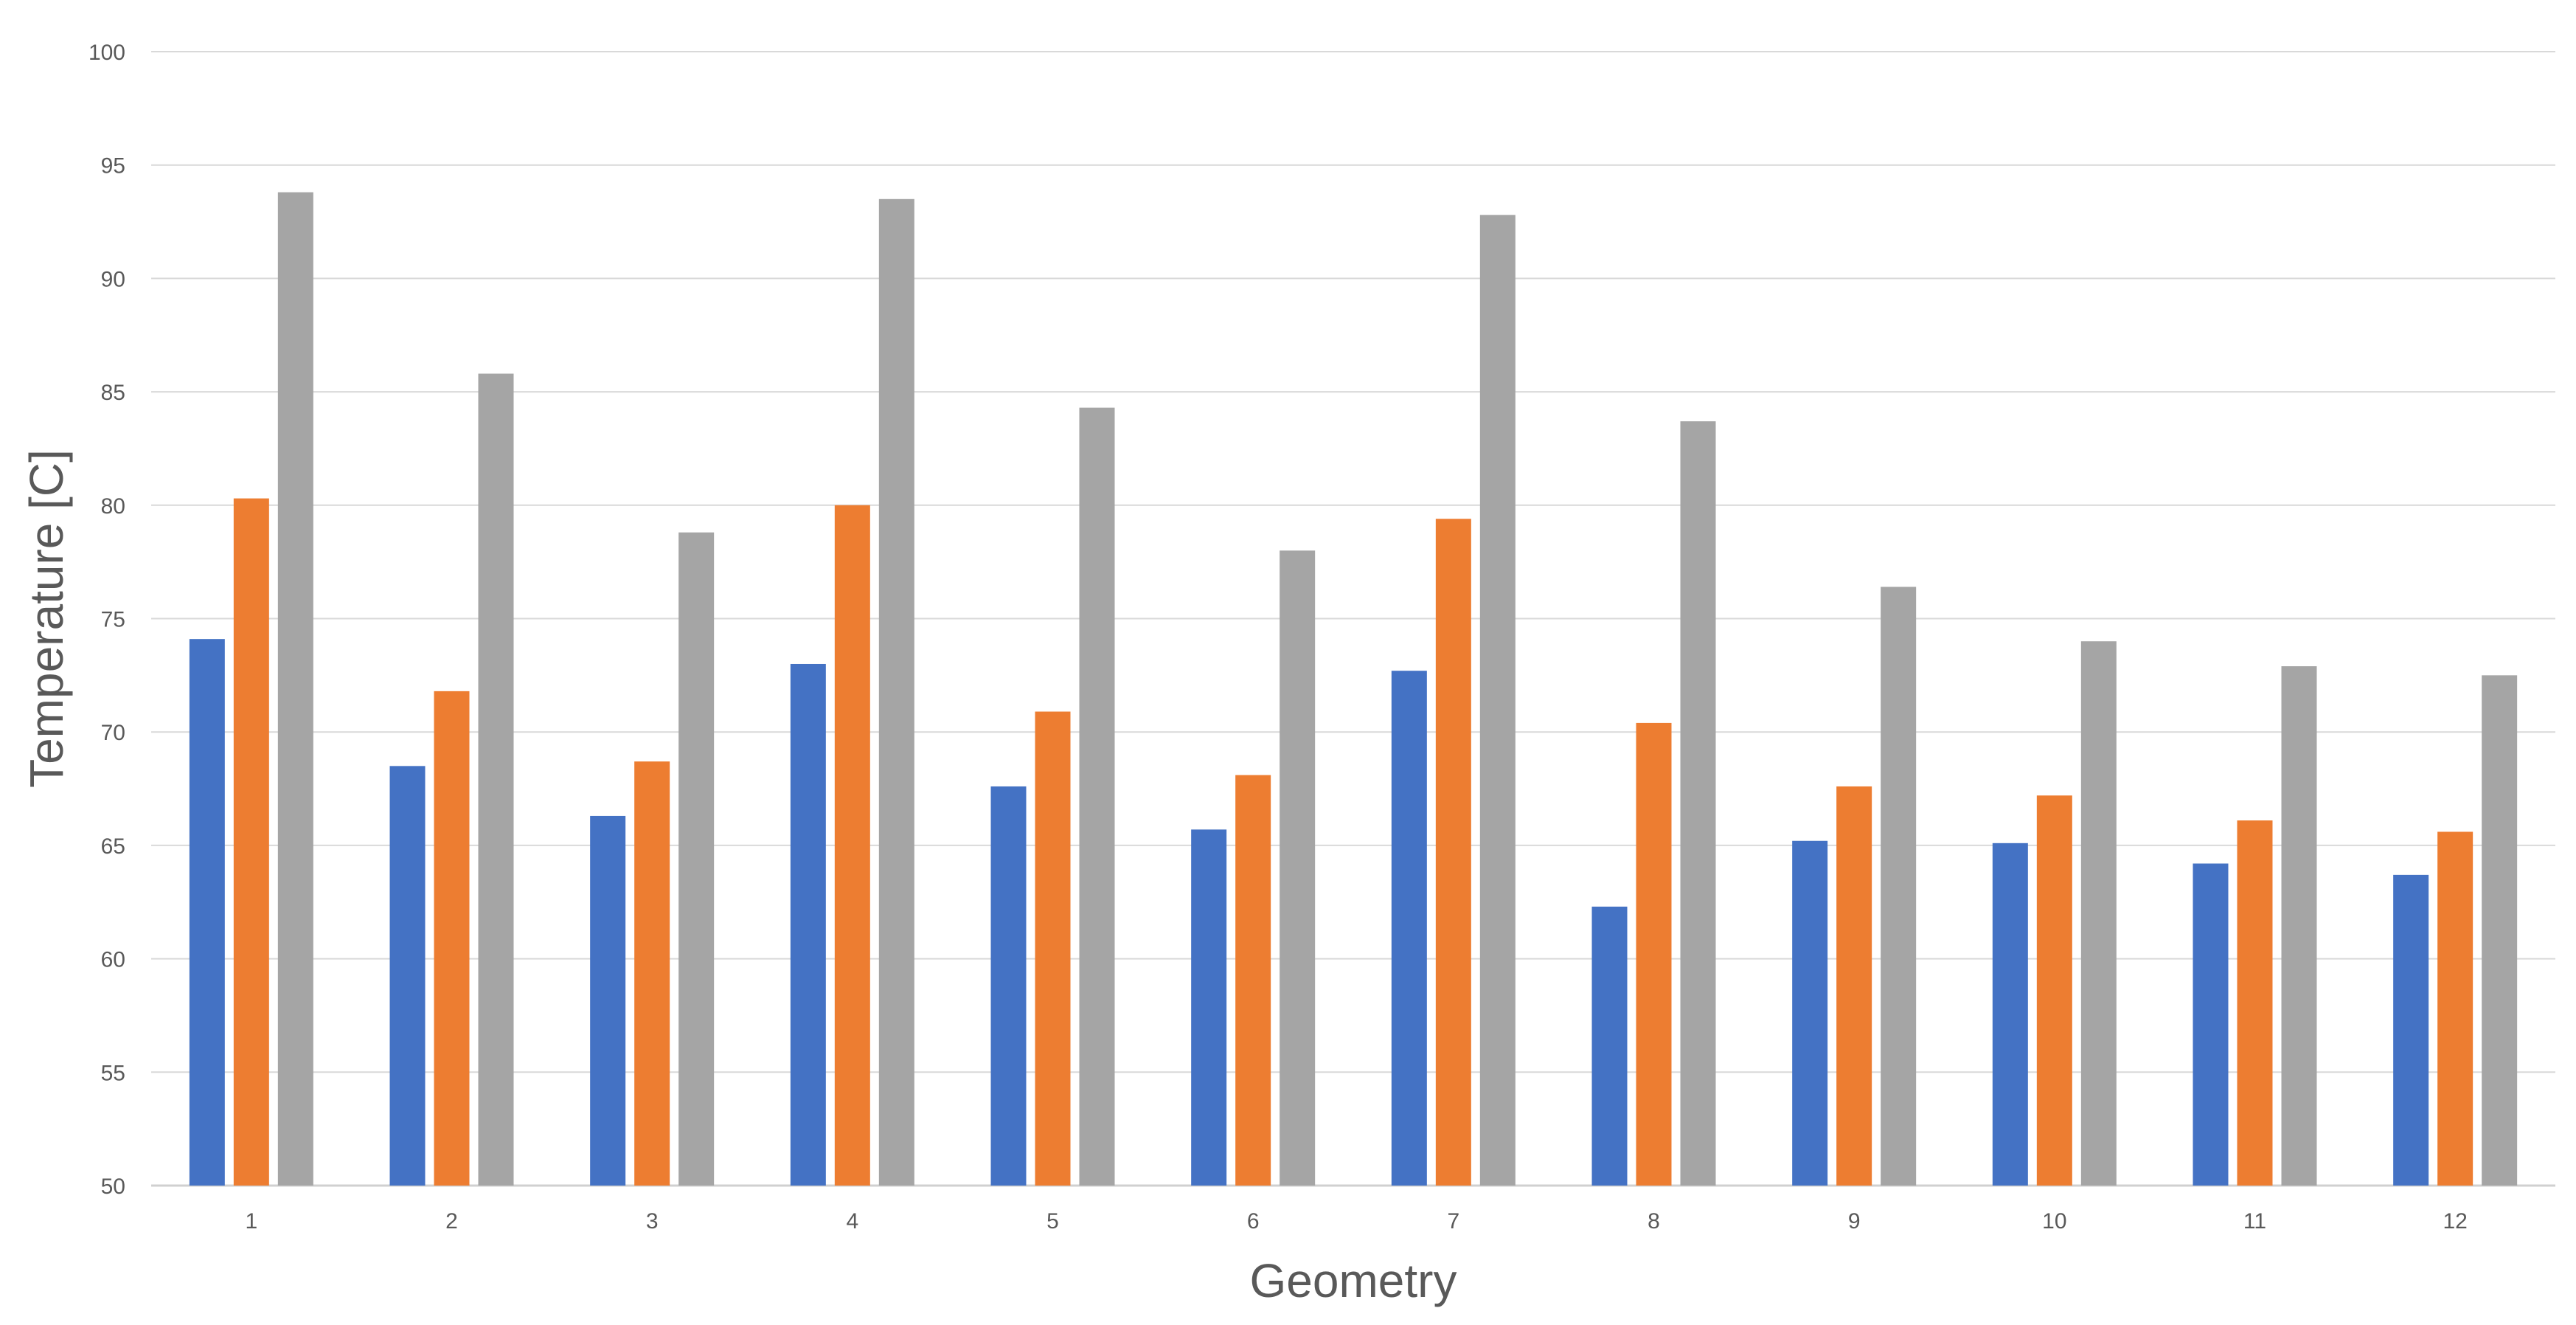 The image size is (2576, 1325). What do you see at coordinates (1353, 1280) in the screenshot?
I see `x-axis-title: Geometry` at bounding box center [1353, 1280].